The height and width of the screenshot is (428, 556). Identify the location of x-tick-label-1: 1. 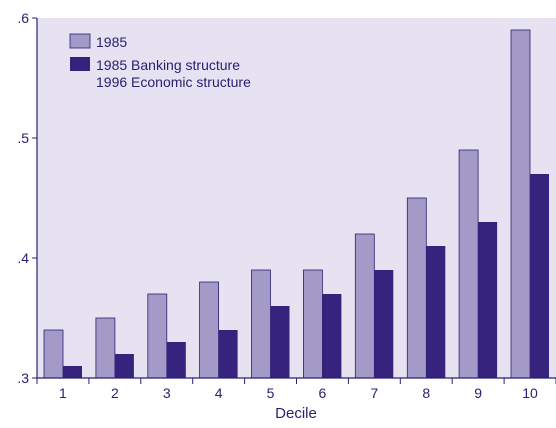
(63, 393).